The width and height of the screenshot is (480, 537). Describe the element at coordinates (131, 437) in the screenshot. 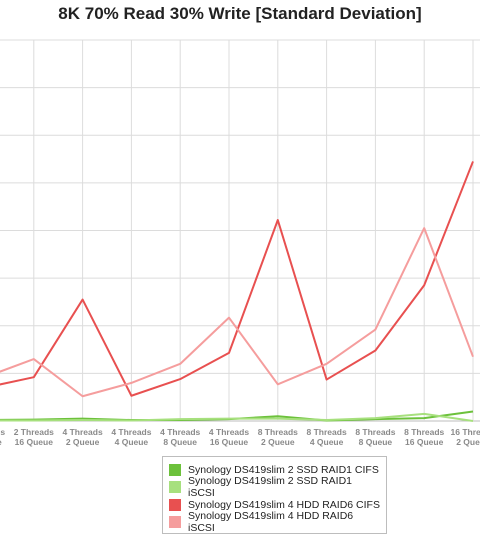

I see `x-tick-label: 4 Threads 4 Queue` at that location.